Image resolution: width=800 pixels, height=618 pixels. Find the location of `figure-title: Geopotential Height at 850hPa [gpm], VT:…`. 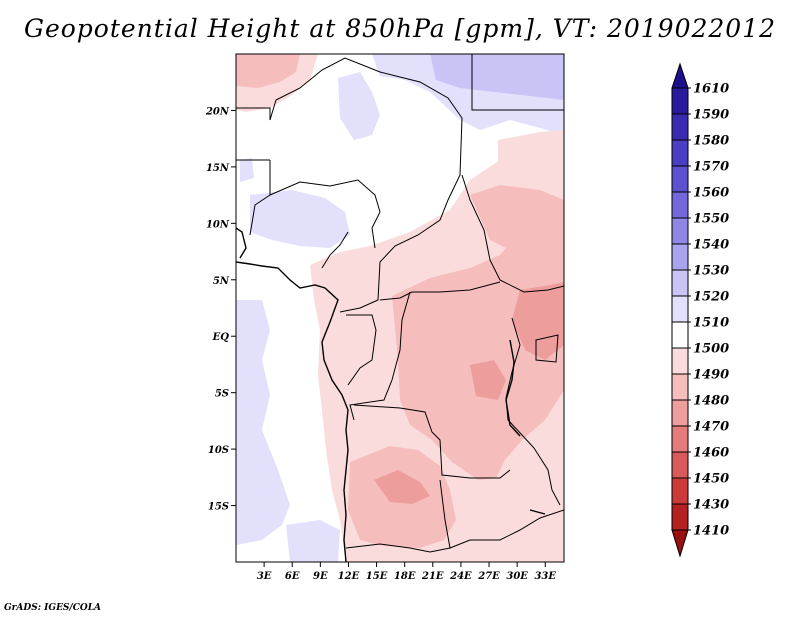

figure-title: Geopotential Height at 850hPa [gpm], VT:… is located at coordinates (400, 28).